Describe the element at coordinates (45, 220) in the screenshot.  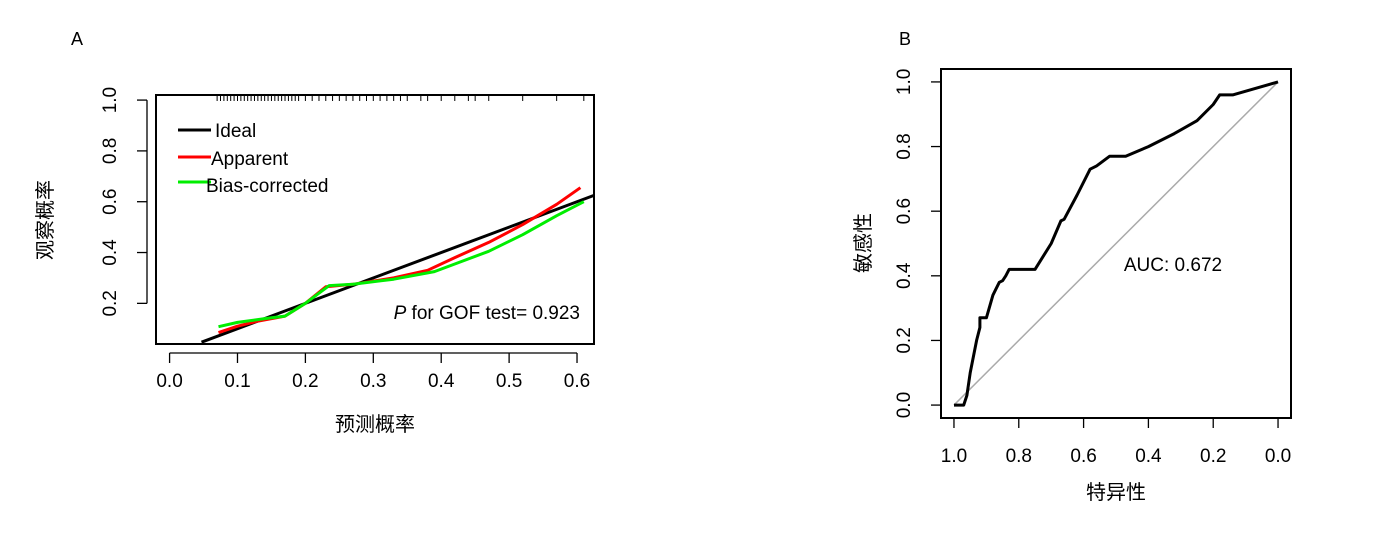
I see `y-axis-title-a: 观察概率` at that location.